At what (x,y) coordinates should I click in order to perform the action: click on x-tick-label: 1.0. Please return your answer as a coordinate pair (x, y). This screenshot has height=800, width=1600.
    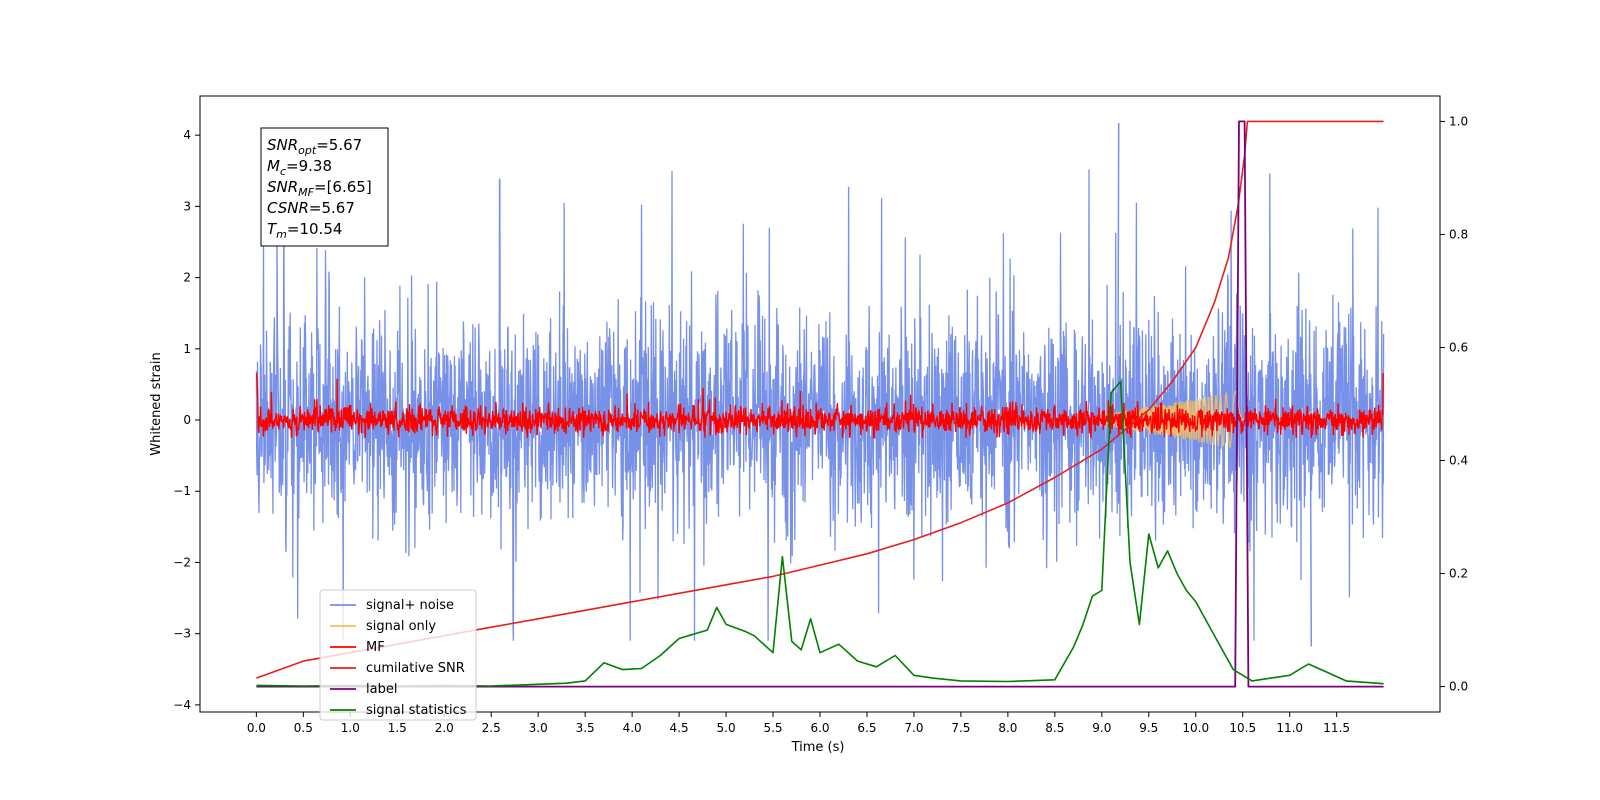
    Looking at the image, I should click on (350, 728).